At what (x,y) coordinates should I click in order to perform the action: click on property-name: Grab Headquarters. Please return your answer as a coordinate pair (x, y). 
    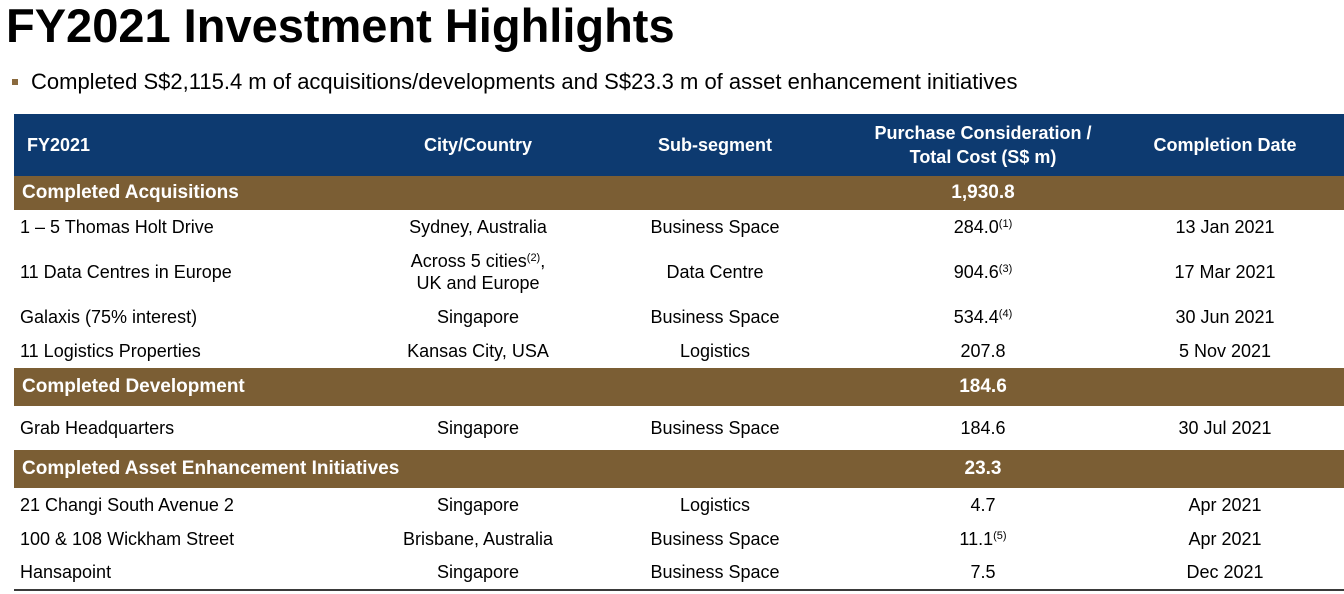
    Looking at the image, I should click on (97, 427).